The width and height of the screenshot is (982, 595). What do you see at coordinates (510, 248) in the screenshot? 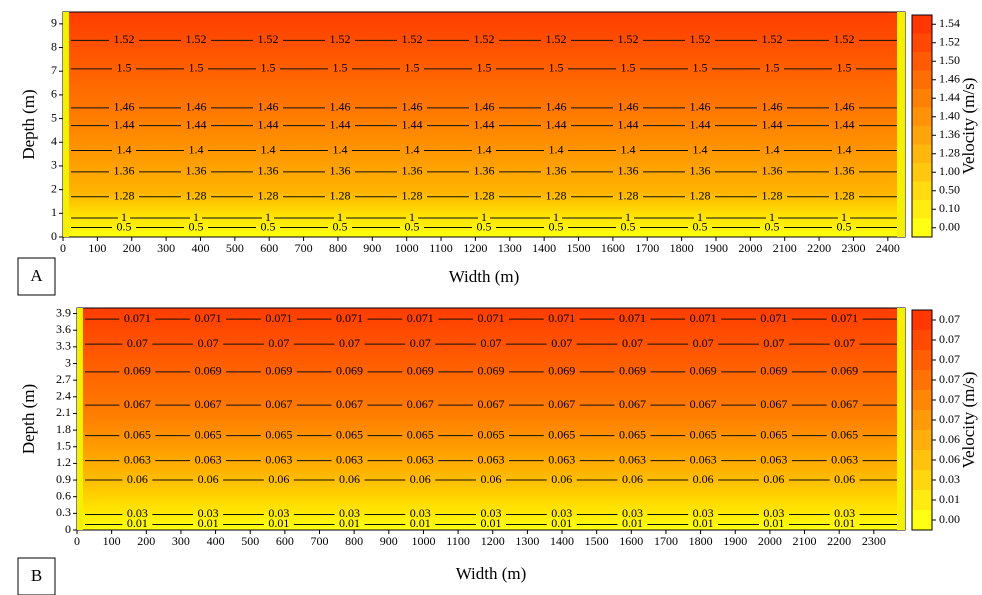
I see `x-tick-label: 1300` at bounding box center [510, 248].